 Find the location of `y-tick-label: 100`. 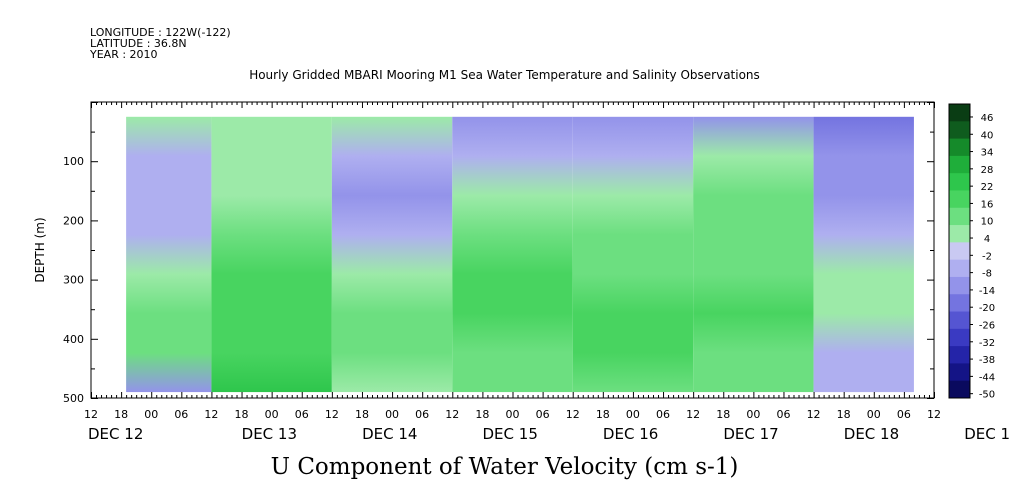

y-tick-label: 100 is located at coordinates (73, 161).